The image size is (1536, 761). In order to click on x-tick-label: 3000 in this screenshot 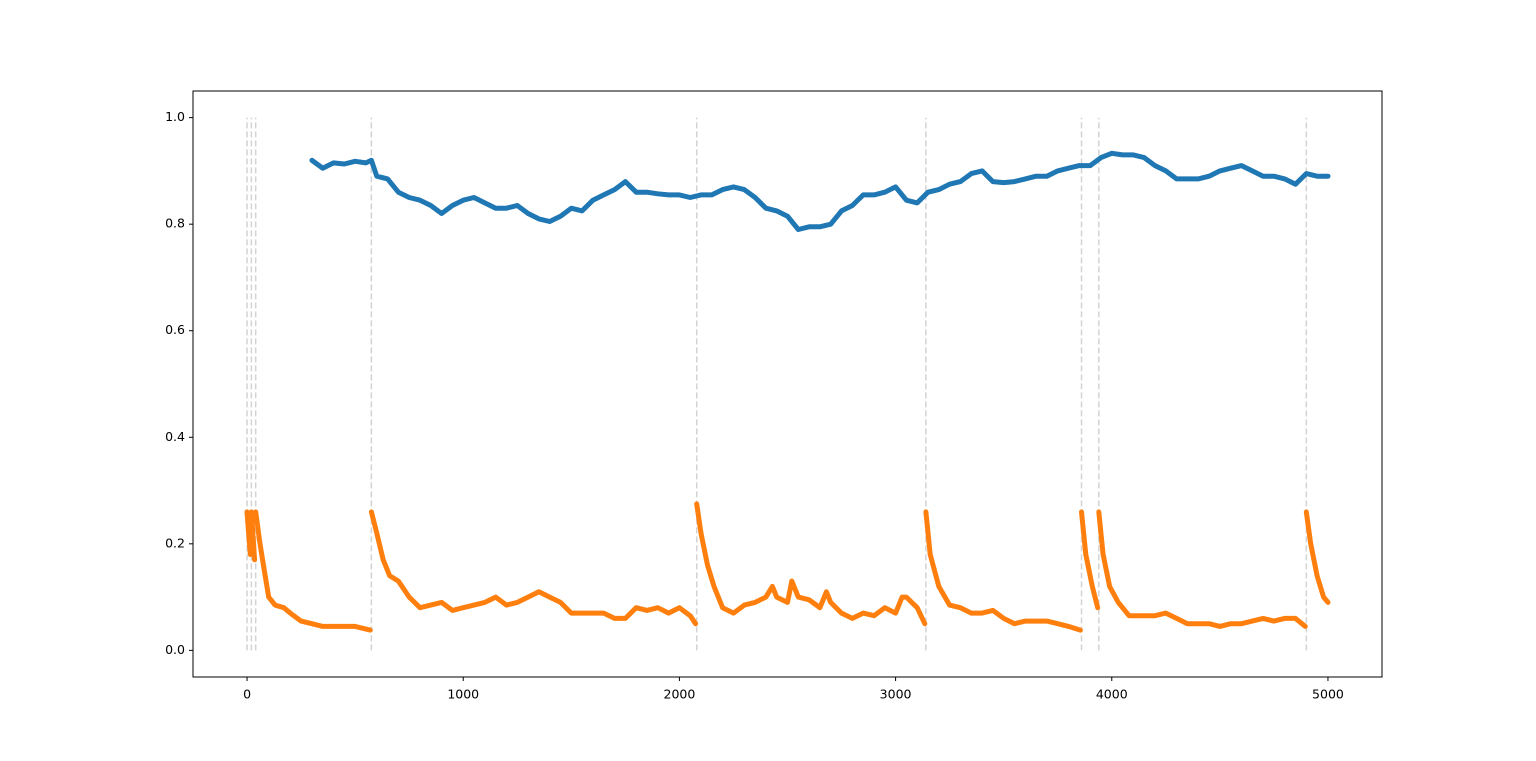, I will do `click(896, 694)`.